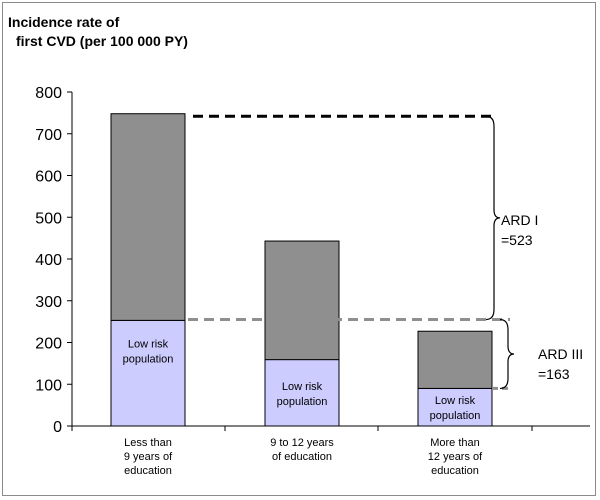  I want to click on ard-i-brace, so click(493, 218).